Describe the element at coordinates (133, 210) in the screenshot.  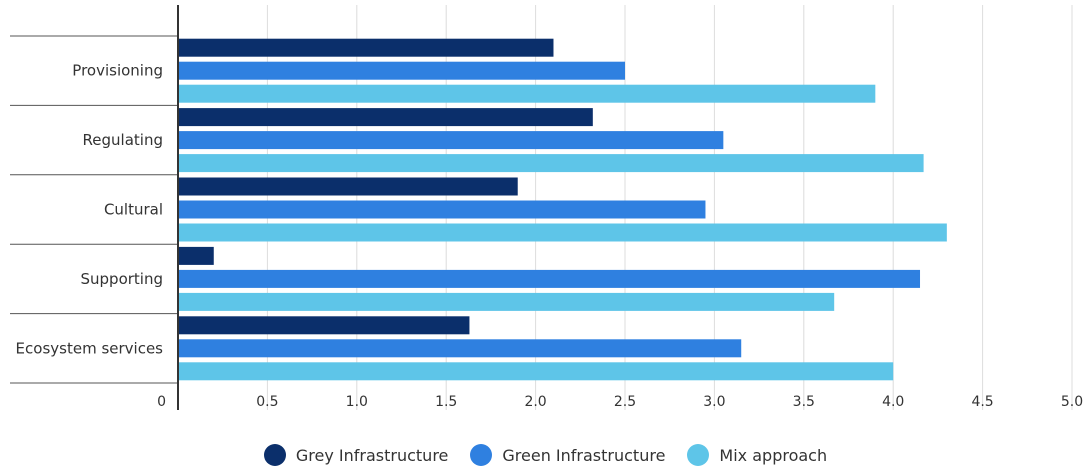
I see `category-label: Cultural` at that location.